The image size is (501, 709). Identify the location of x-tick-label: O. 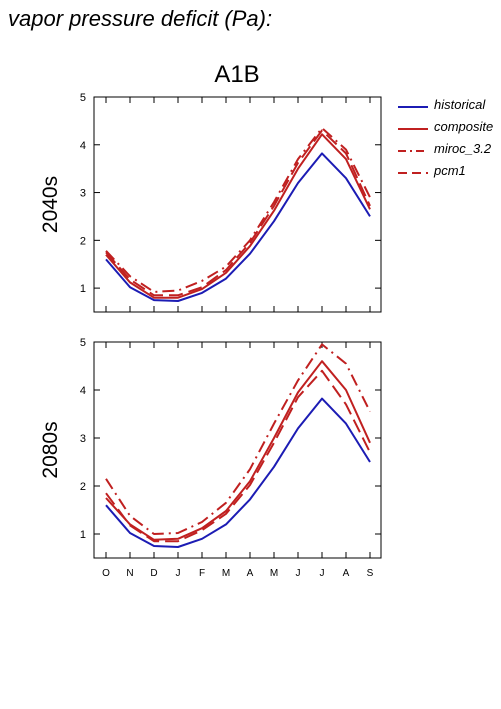
(106, 573).